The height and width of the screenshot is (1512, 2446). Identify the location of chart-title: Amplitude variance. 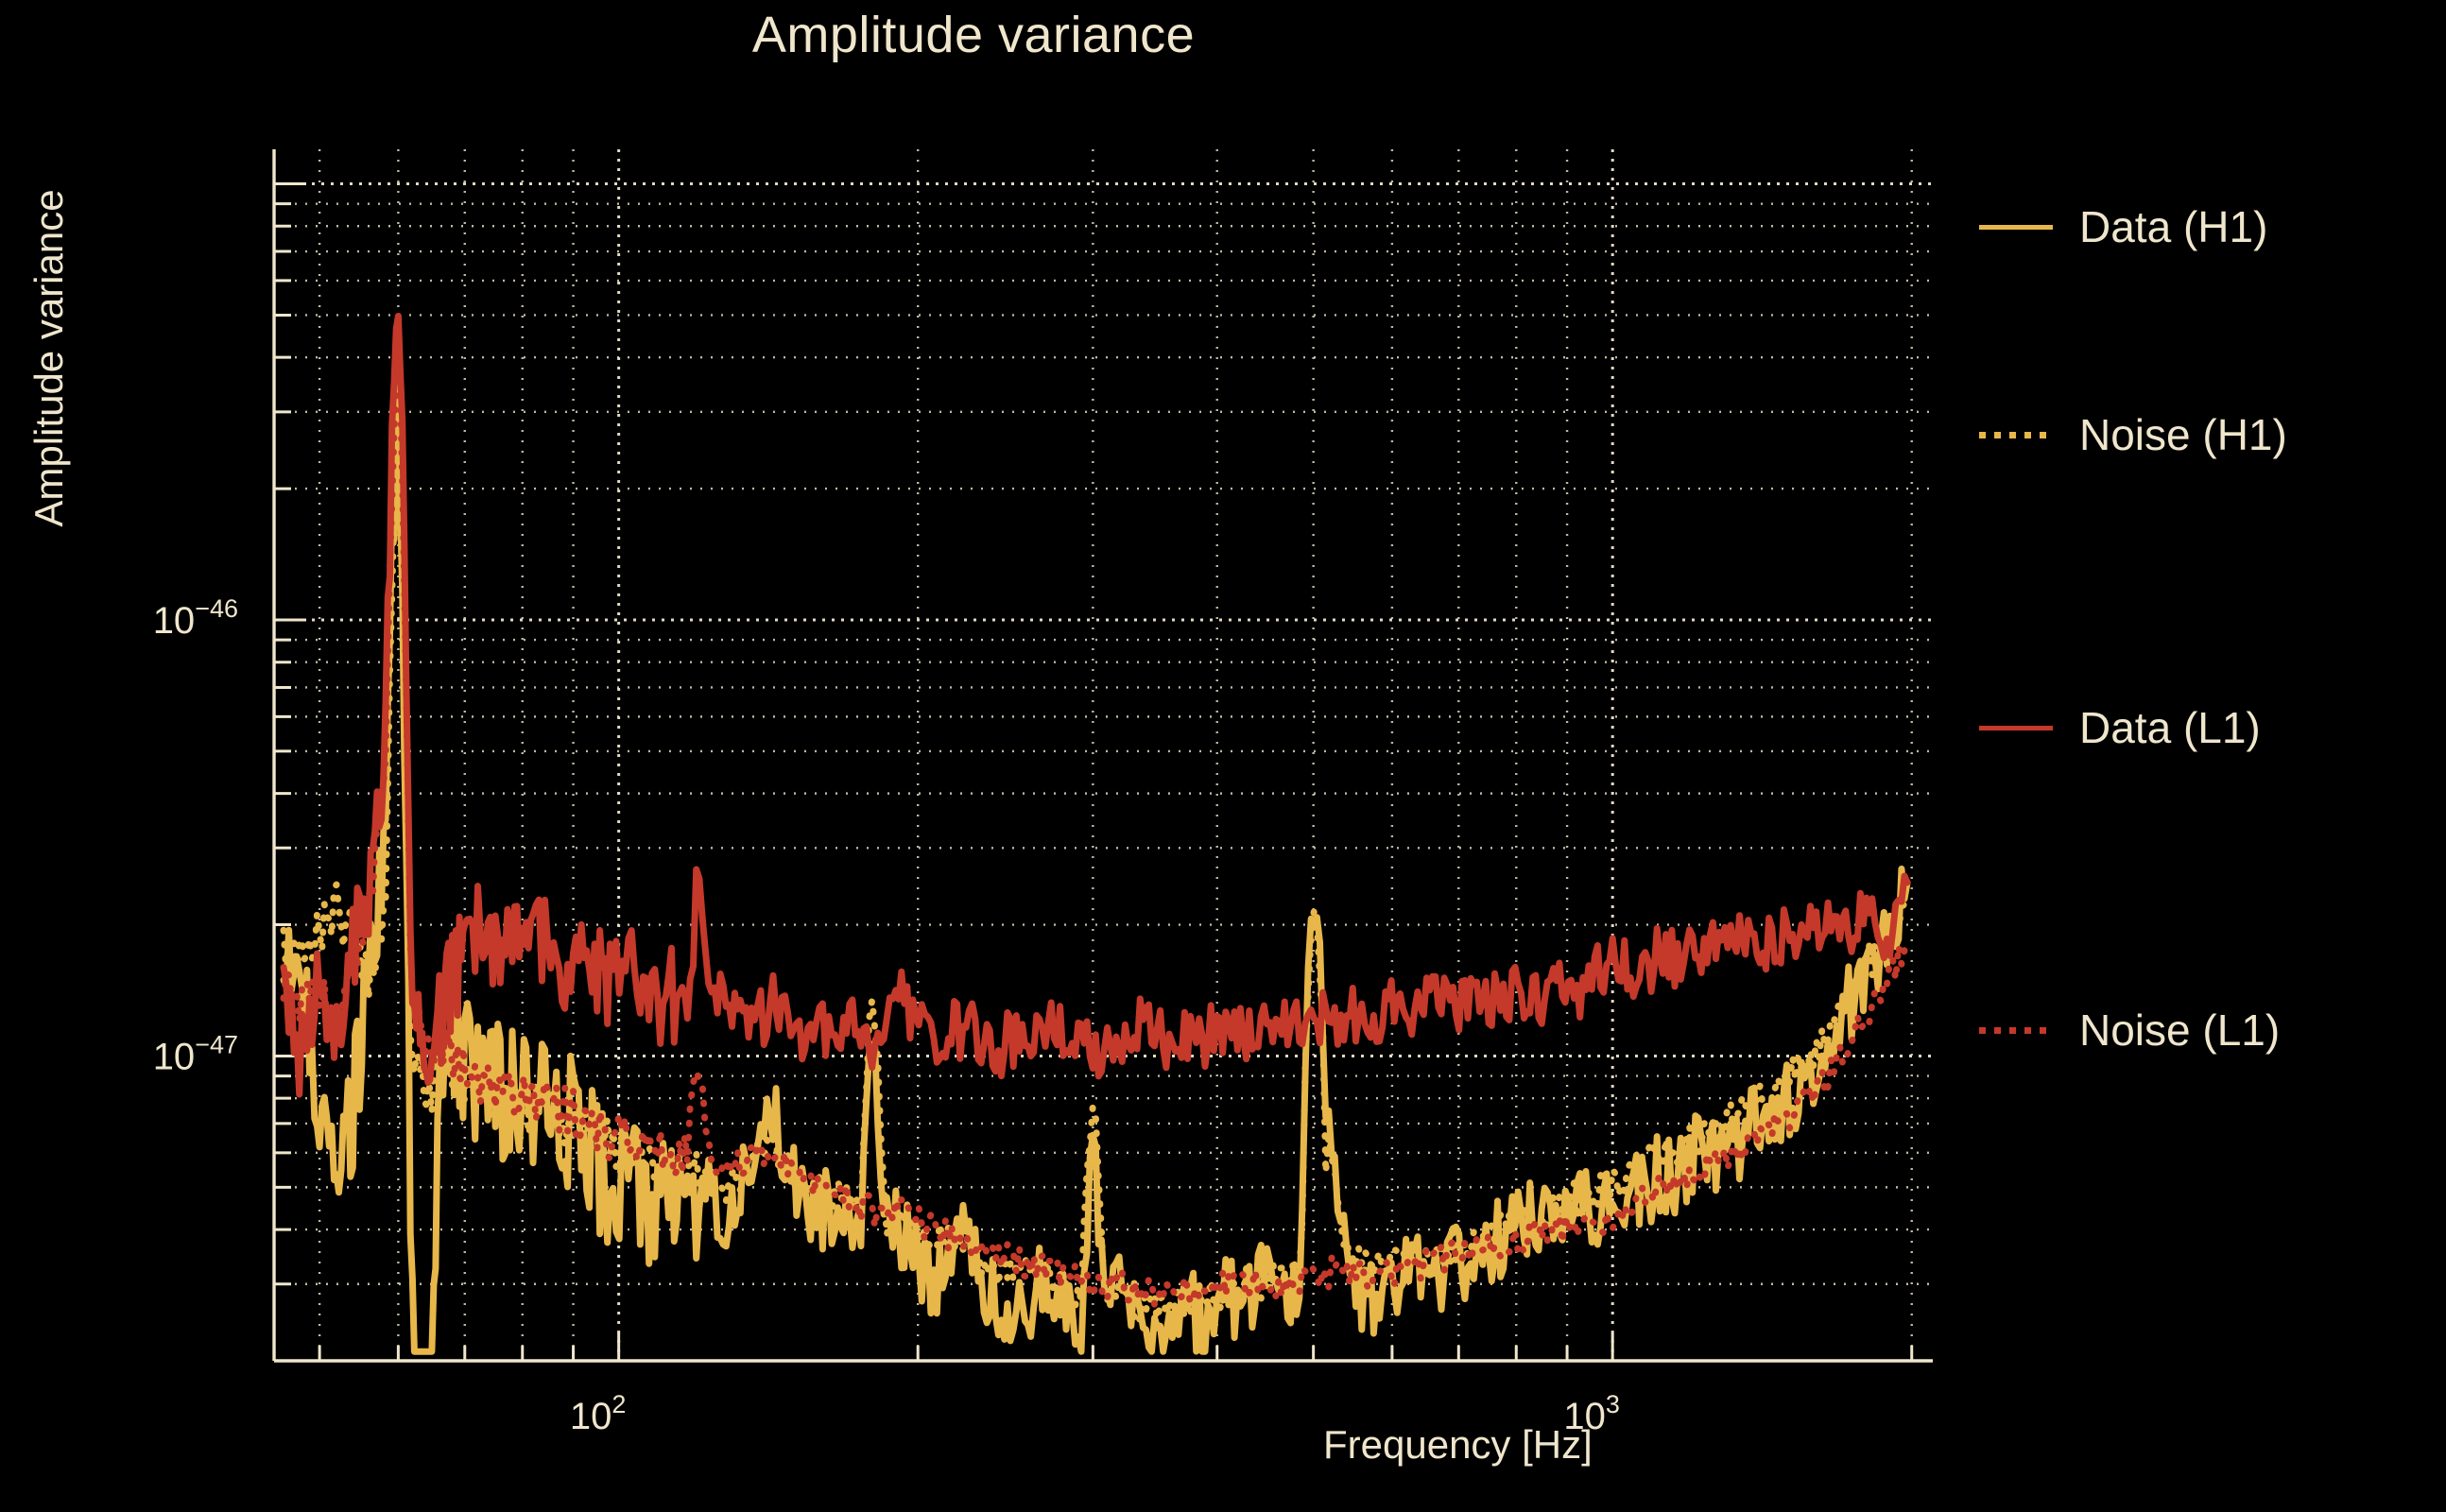
(974, 35).